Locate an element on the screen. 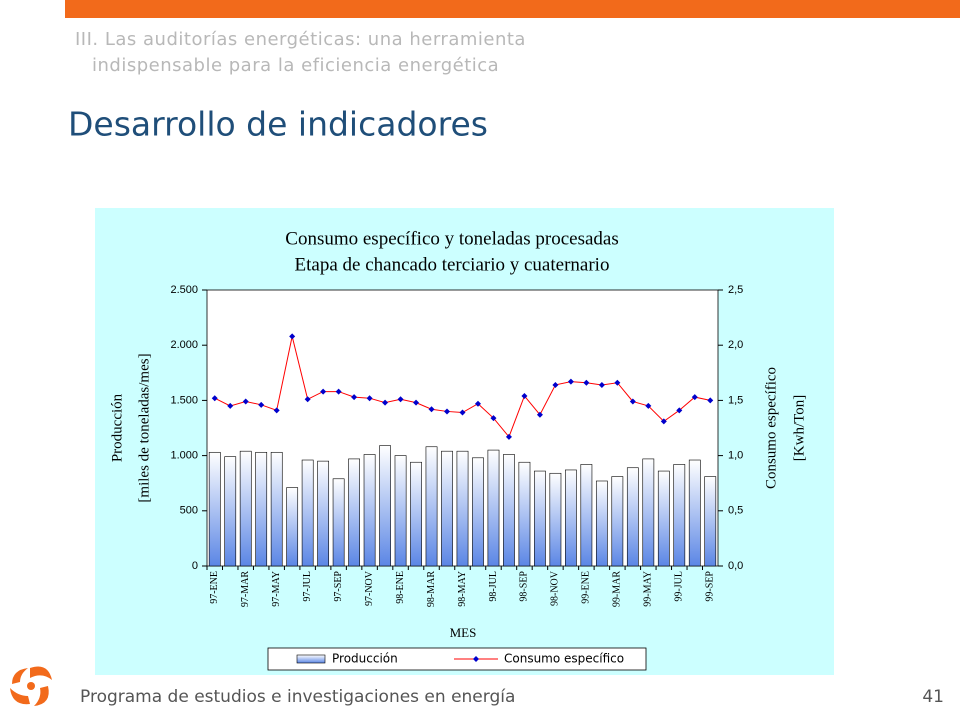  y-tick-label: 0 is located at coordinates (195, 566).